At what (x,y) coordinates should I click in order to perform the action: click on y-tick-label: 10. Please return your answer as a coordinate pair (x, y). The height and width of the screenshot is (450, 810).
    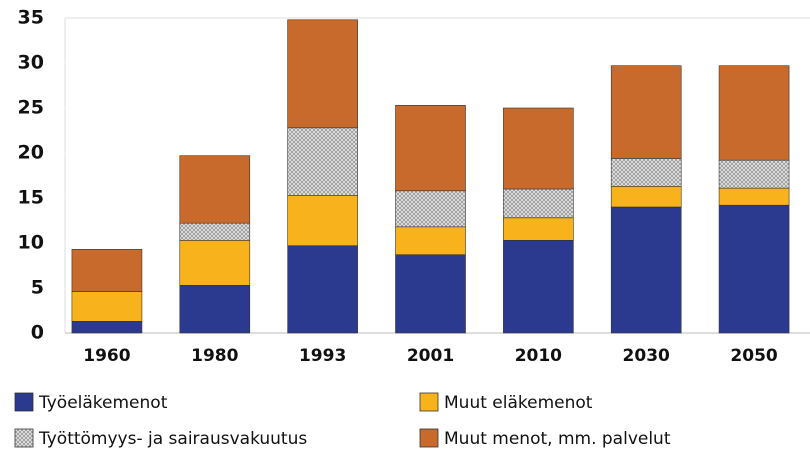
    Looking at the image, I should click on (31, 243).